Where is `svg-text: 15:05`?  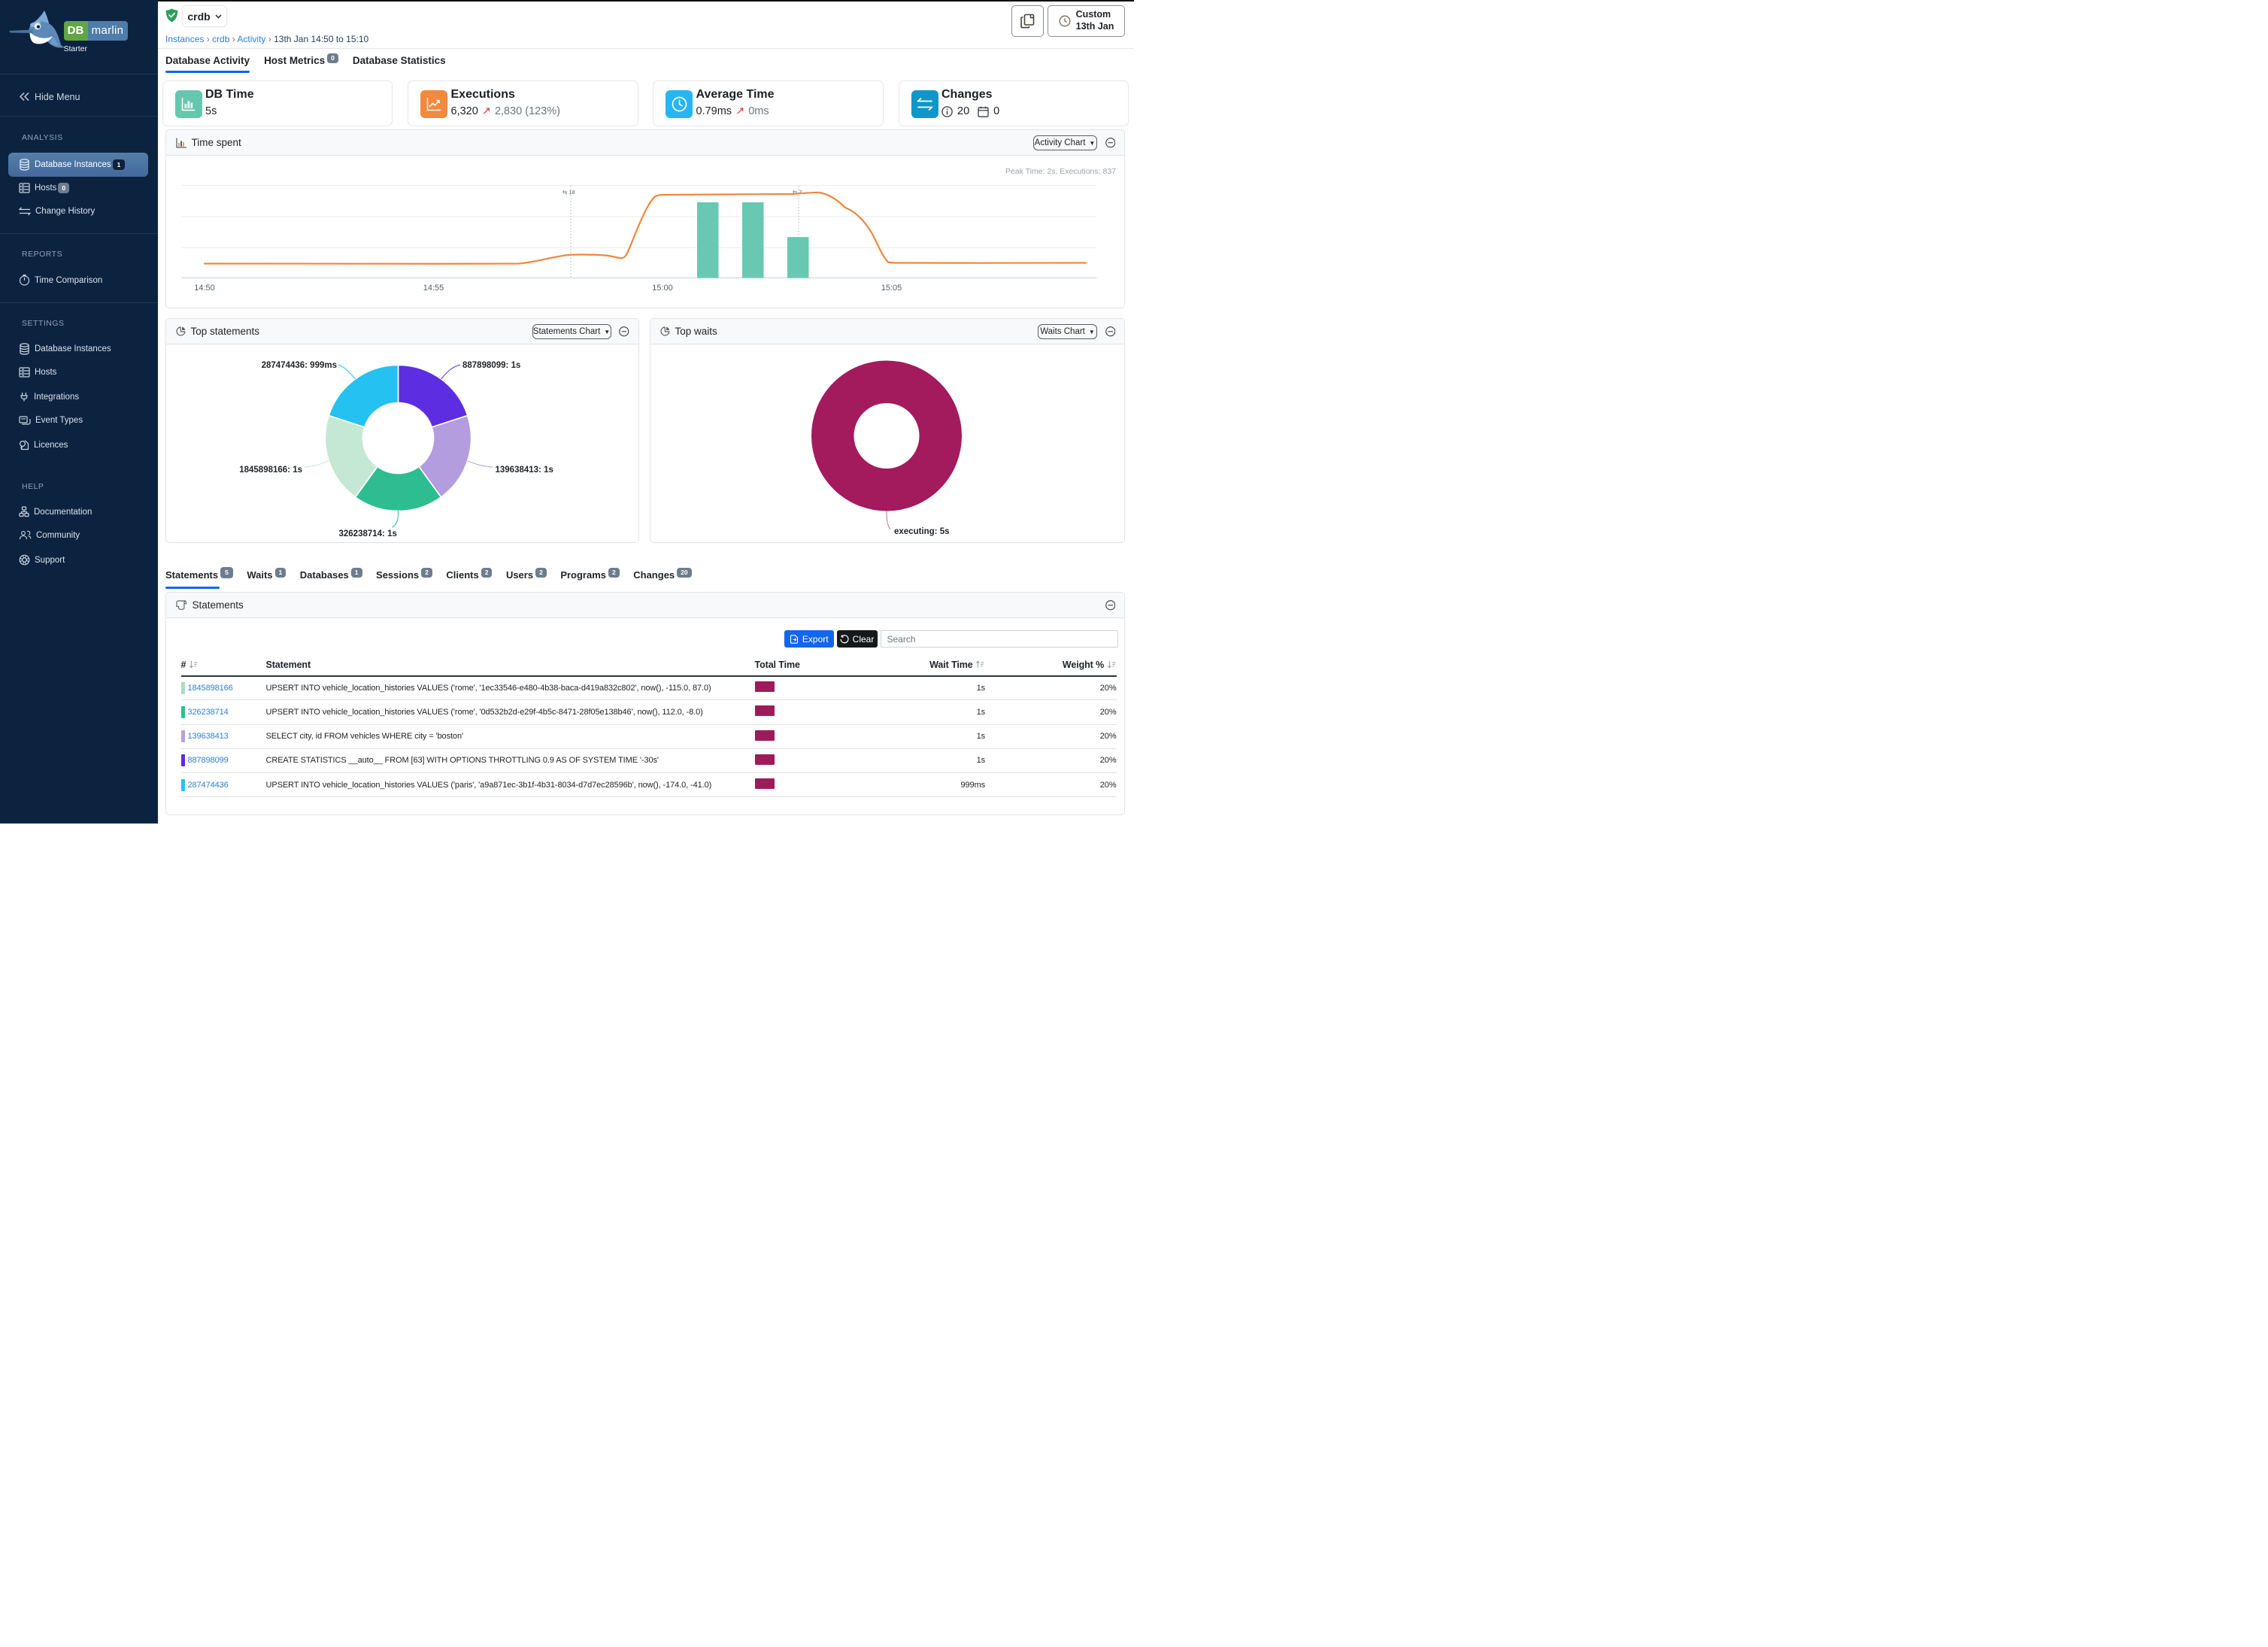
svg-text: 15:05 is located at coordinates (891, 288).